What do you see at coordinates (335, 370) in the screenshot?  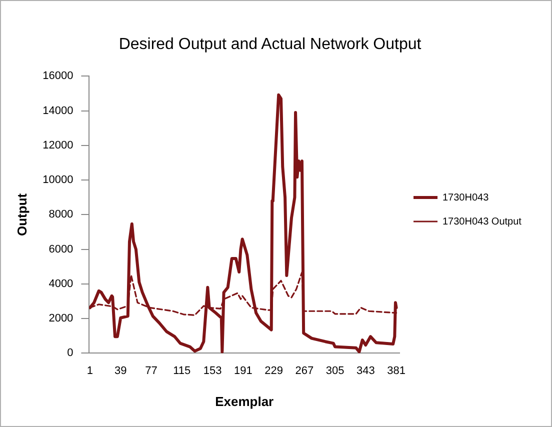 I see `x-tick-label: 305` at bounding box center [335, 370].